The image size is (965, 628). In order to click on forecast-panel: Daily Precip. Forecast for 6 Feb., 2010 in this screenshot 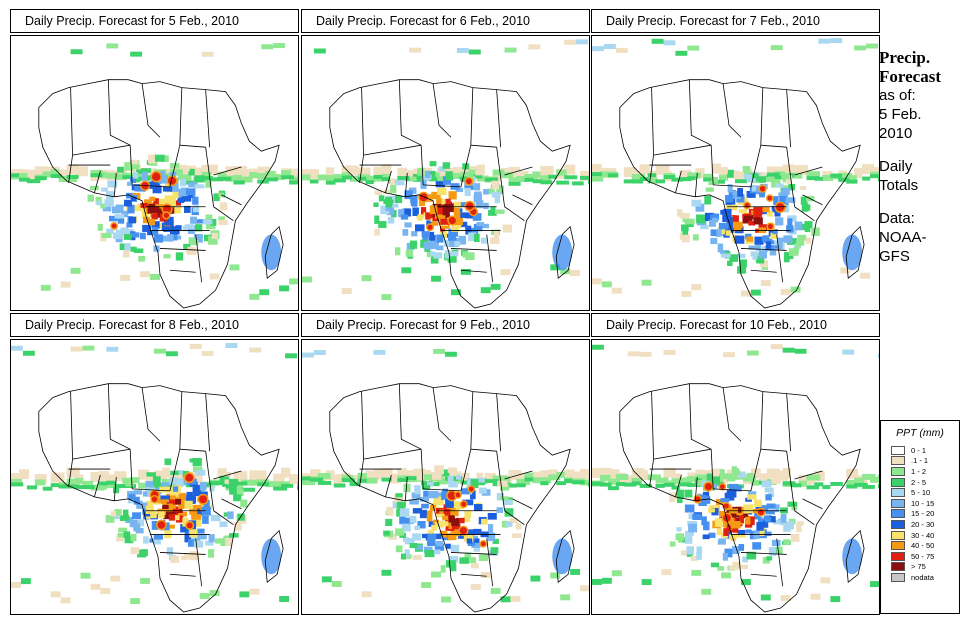, I will do `click(445, 160)`.